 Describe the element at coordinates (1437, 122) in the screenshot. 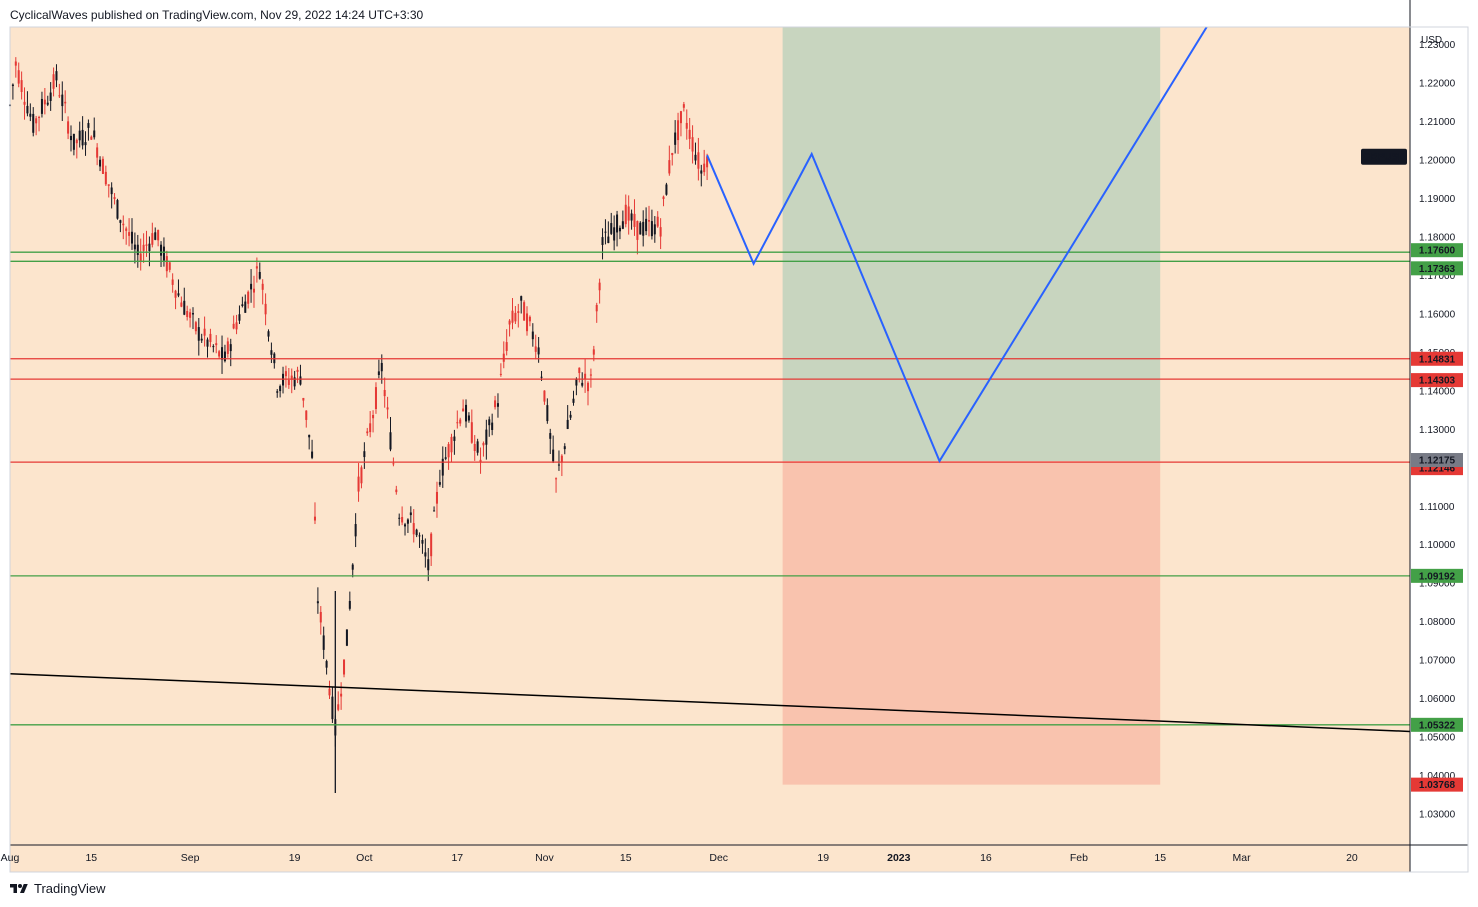

I see `price-tick-label: 1.21000` at that location.